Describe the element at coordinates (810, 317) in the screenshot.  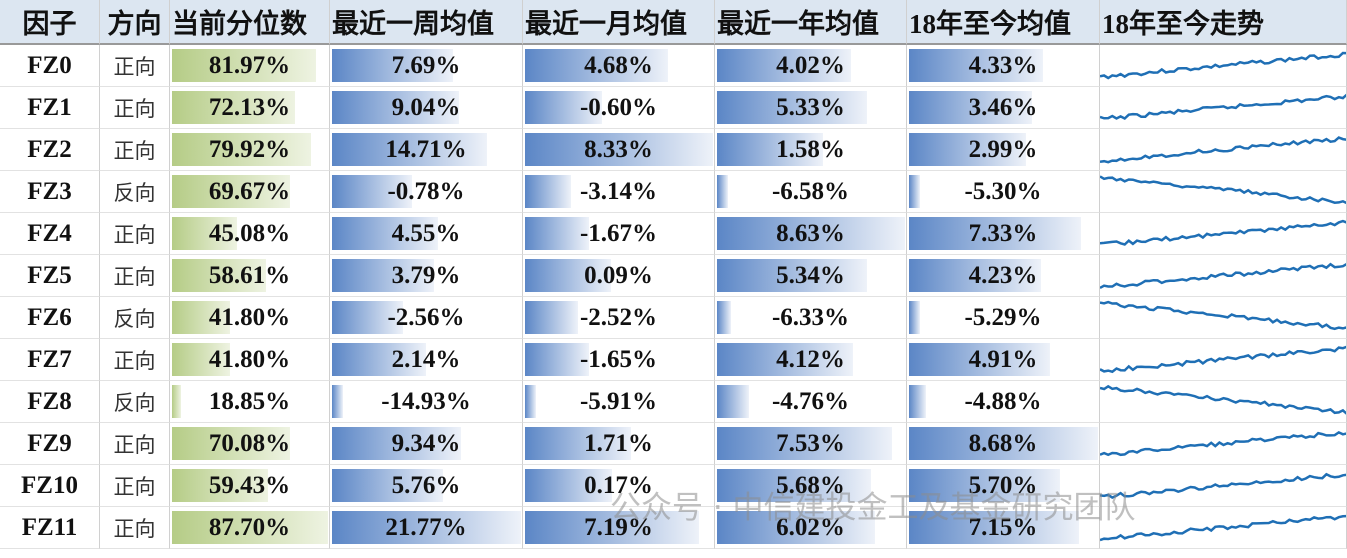
I see `cell-text: -6.33%` at that location.